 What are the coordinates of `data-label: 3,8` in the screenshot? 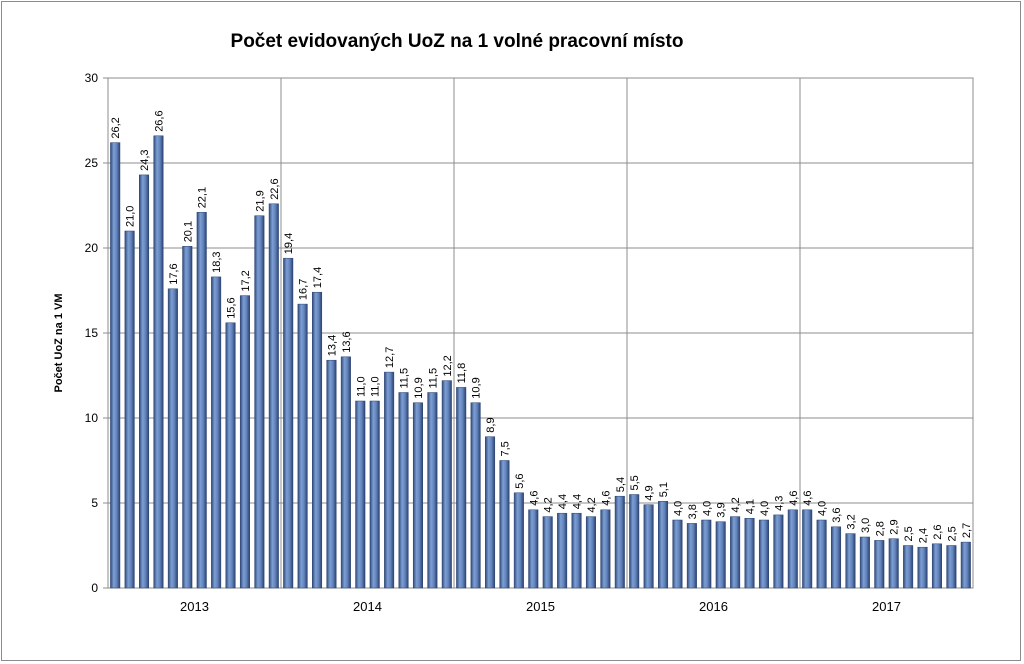 It's located at (693, 511).